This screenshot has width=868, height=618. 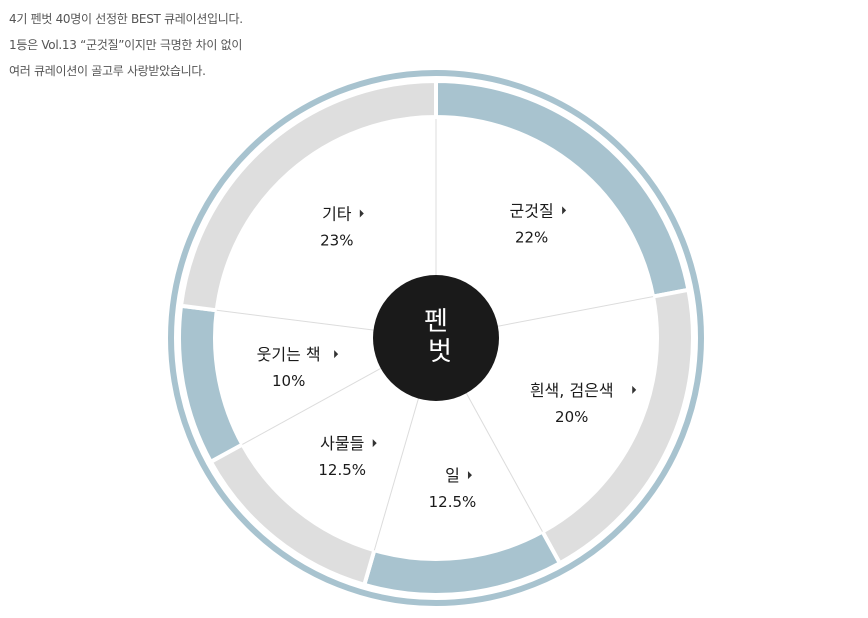 What do you see at coordinates (571, 417) in the screenshot?
I see `slice-value-label: 20%` at bounding box center [571, 417].